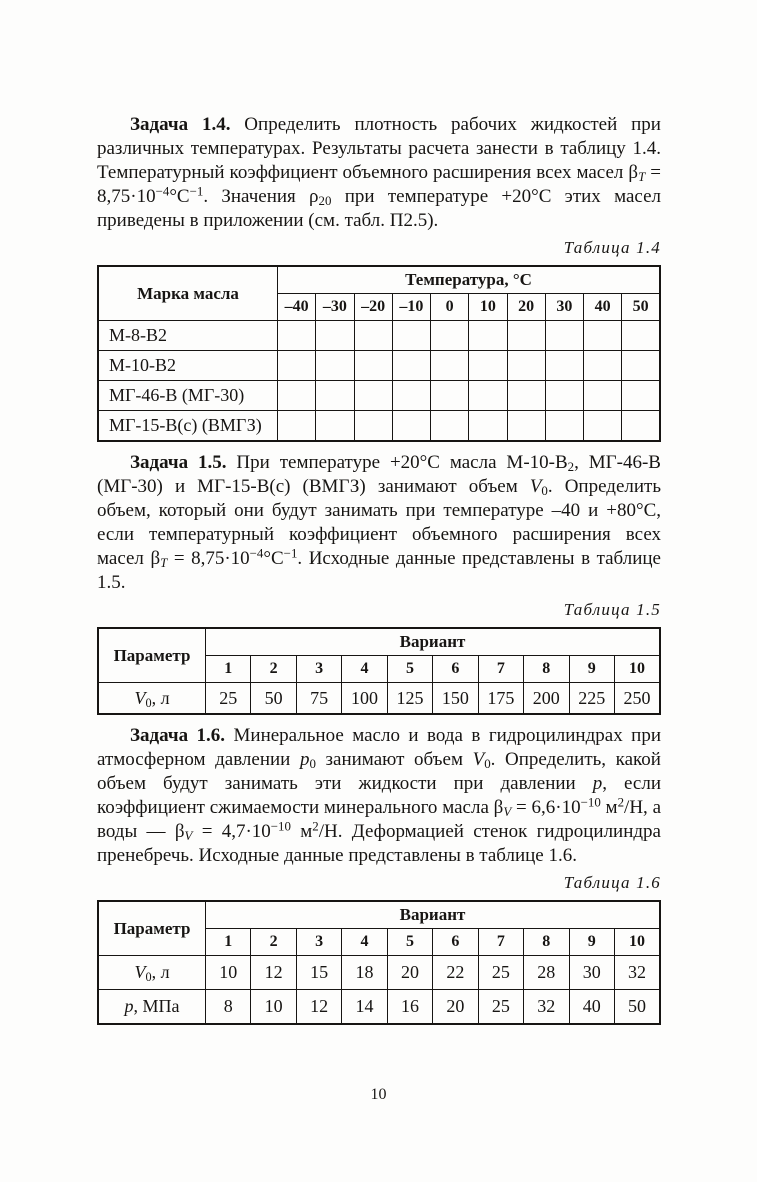 The height and width of the screenshot is (1182, 757). I want to click on text-run: /Н, а воды — β, so click(379, 819).